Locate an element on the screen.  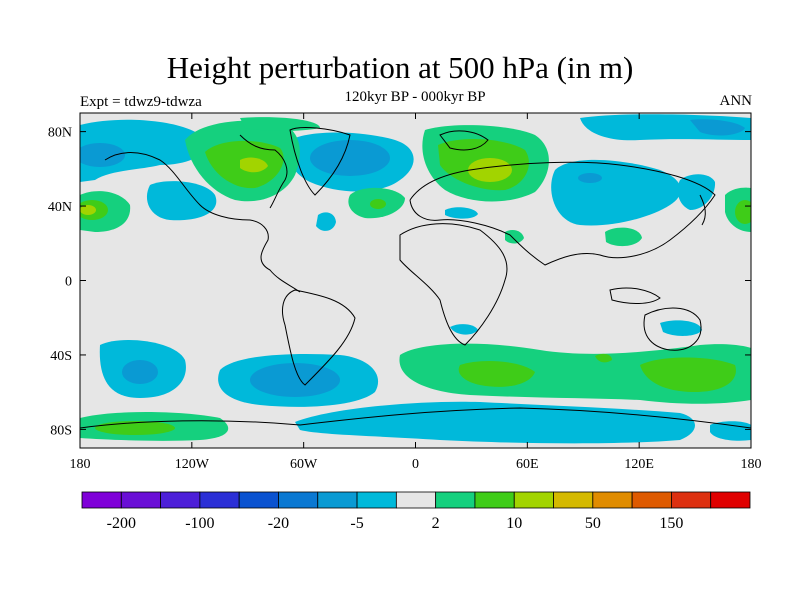
lon-tick-label: 120E is located at coordinates (639, 464).